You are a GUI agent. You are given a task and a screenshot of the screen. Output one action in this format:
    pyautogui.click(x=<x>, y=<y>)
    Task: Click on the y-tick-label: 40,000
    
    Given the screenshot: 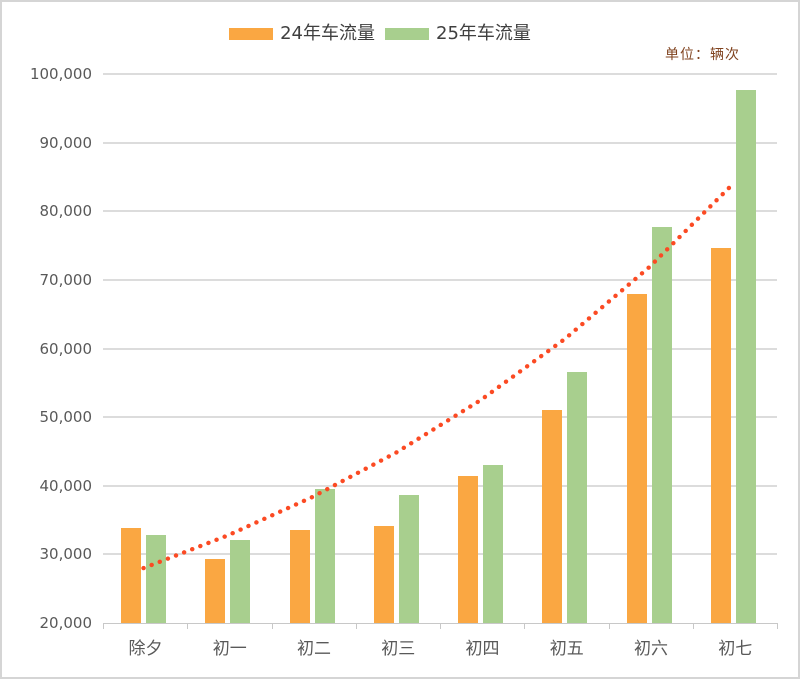 What is the action you would take?
    pyautogui.click(x=66, y=485)
    